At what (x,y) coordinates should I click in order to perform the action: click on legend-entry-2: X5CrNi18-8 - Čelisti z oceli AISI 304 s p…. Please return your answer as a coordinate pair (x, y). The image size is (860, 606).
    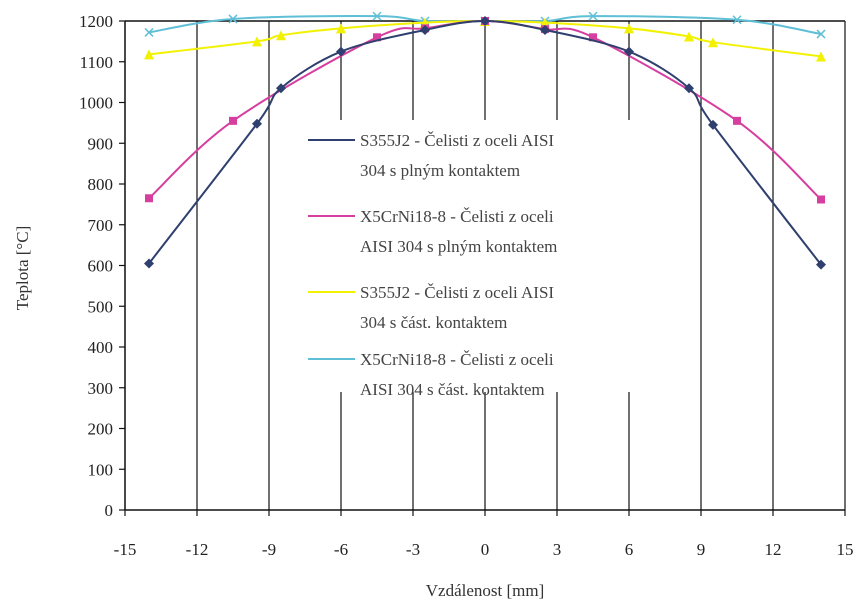
    Looking at the image, I should click on (432, 231).